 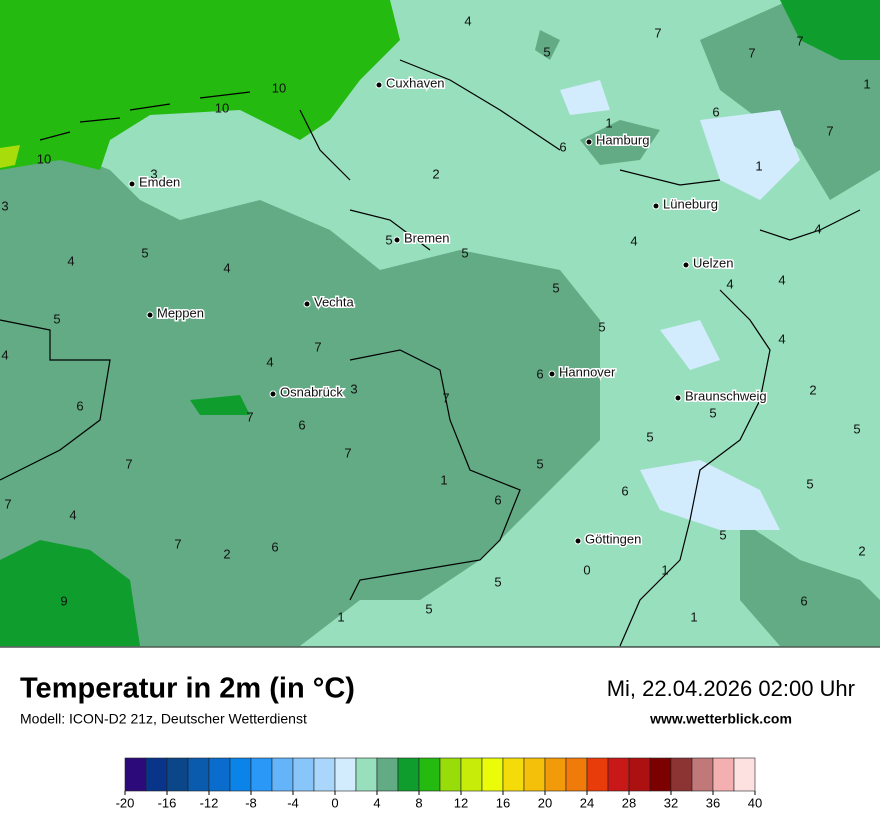 I want to click on city-label: Osnabrück, so click(x=311, y=391).